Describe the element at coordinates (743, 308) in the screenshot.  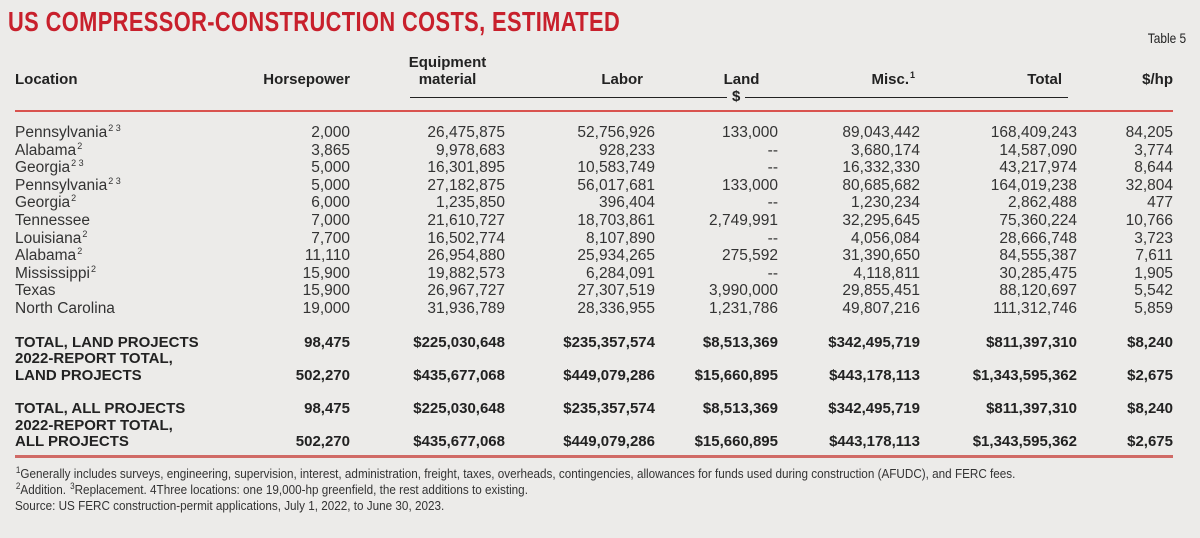
I see `cell-land: 1,231,786` at that location.